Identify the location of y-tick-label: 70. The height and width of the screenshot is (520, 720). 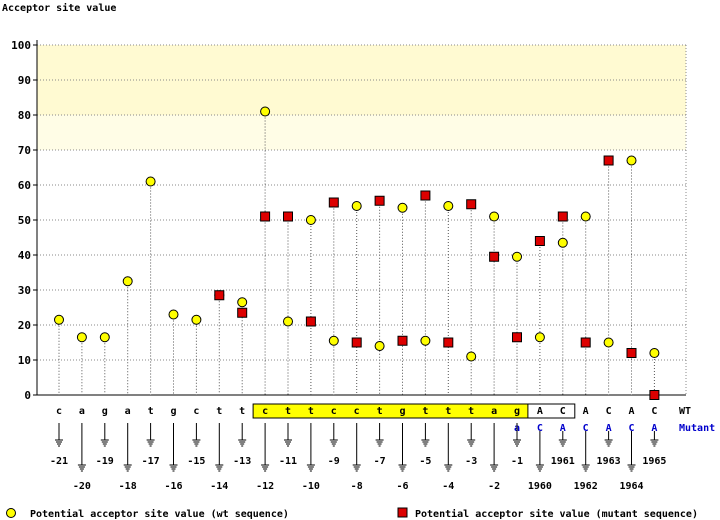
(24, 150).